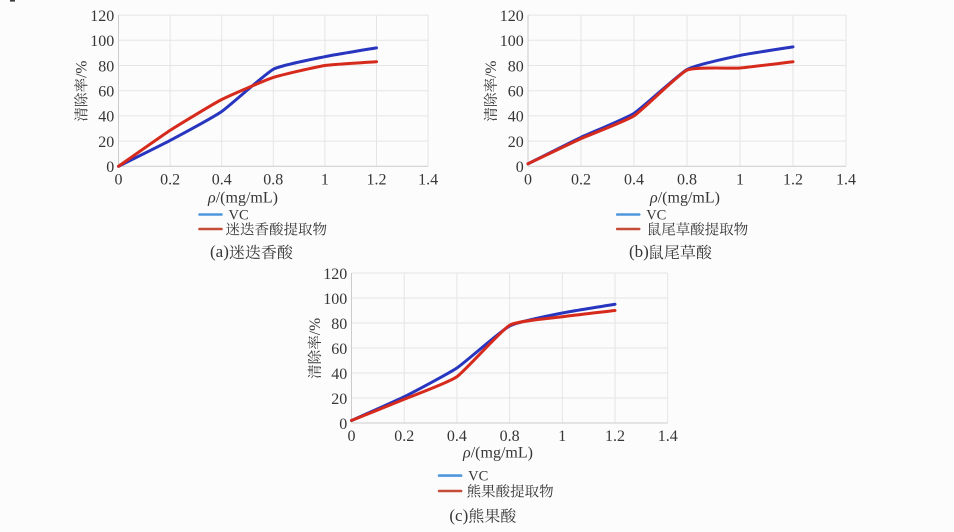 The image size is (954, 532). What do you see at coordinates (219, 251) in the screenshot?
I see `svg-text: (a)` at bounding box center [219, 251].